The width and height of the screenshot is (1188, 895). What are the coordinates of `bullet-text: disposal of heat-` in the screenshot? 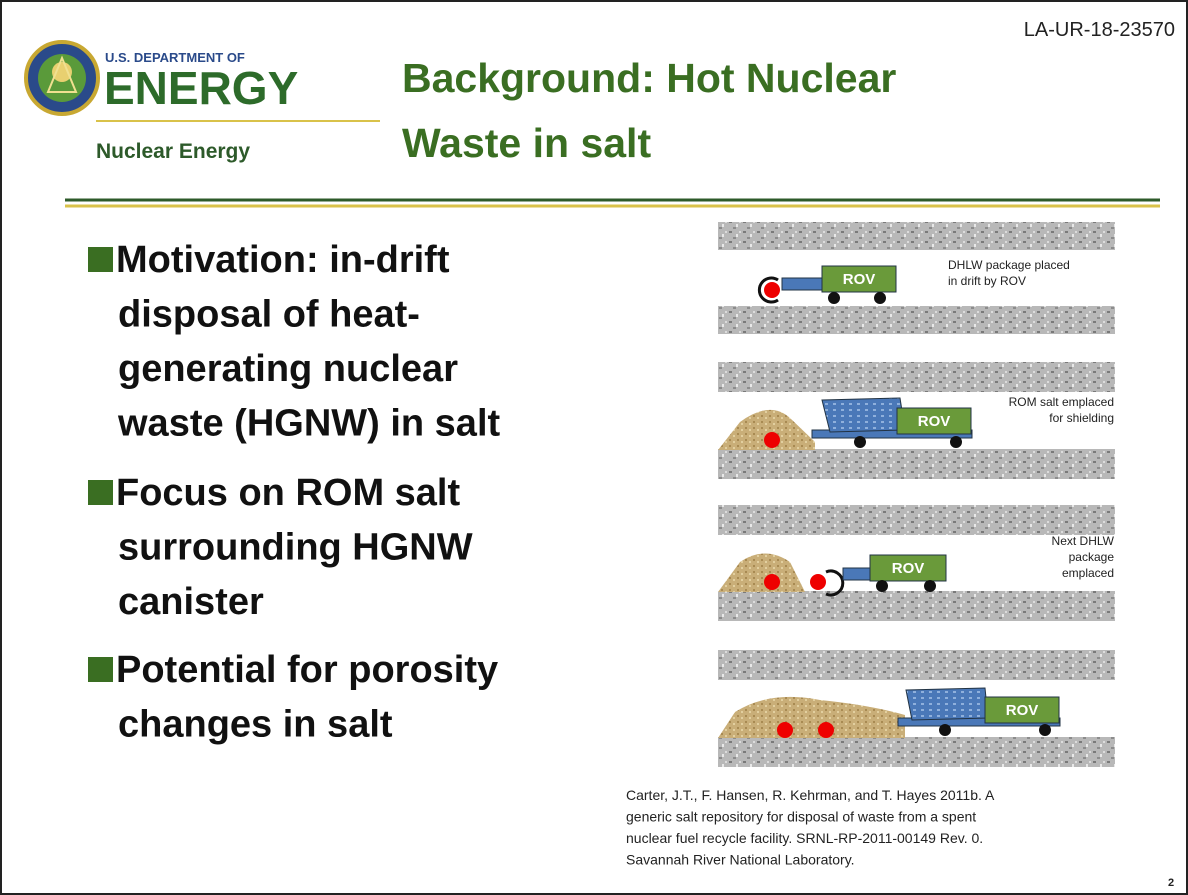 It's located at (269, 315).